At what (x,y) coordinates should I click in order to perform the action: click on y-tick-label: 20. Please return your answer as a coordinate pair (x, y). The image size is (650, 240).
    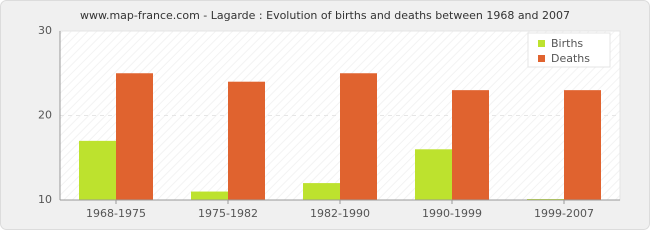
    Looking at the image, I should click on (45, 115).